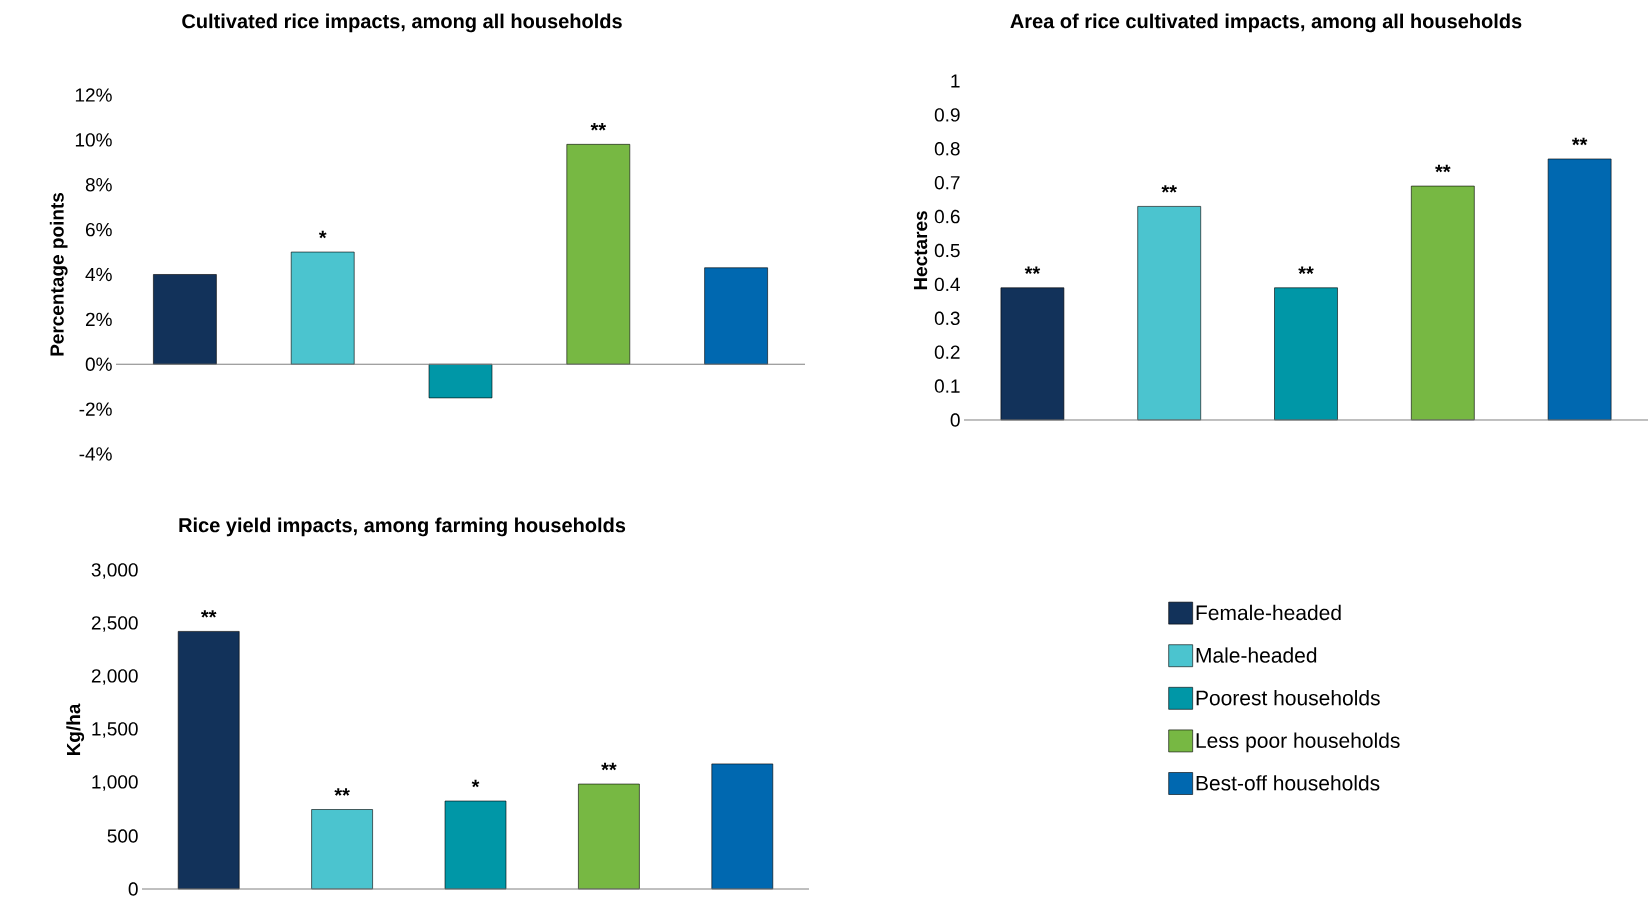 This screenshot has height=899, width=1648. What do you see at coordinates (115, 783) in the screenshot?
I see `y-tick-label: 1,000` at bounding box center [115, 783].